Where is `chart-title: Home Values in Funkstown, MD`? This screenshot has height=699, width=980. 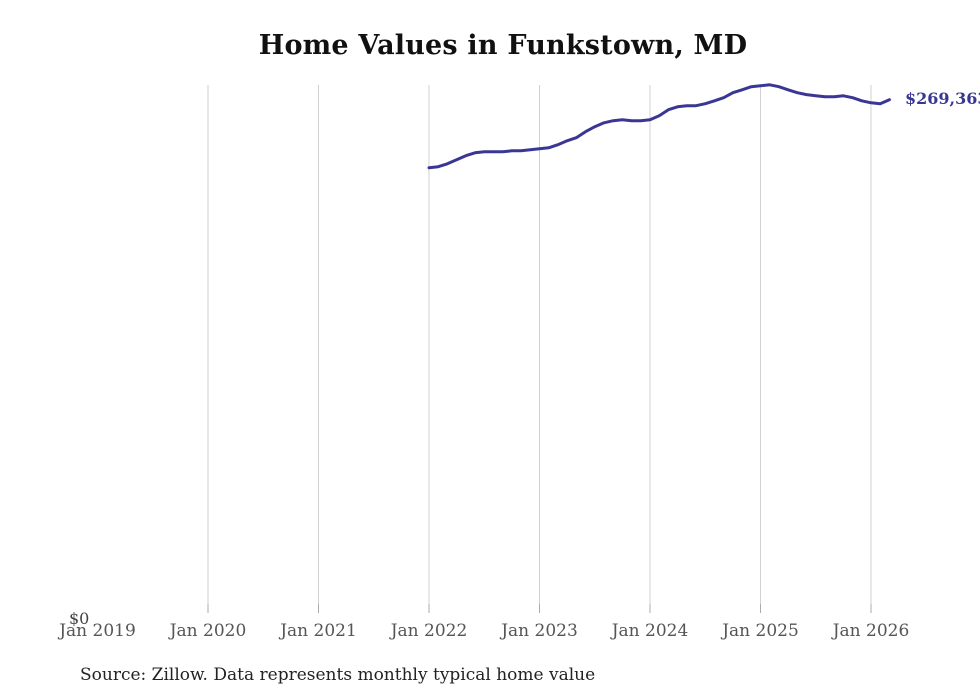
chart-title: Home Values in Funkstown, MD is located at coordinates (503, 45).